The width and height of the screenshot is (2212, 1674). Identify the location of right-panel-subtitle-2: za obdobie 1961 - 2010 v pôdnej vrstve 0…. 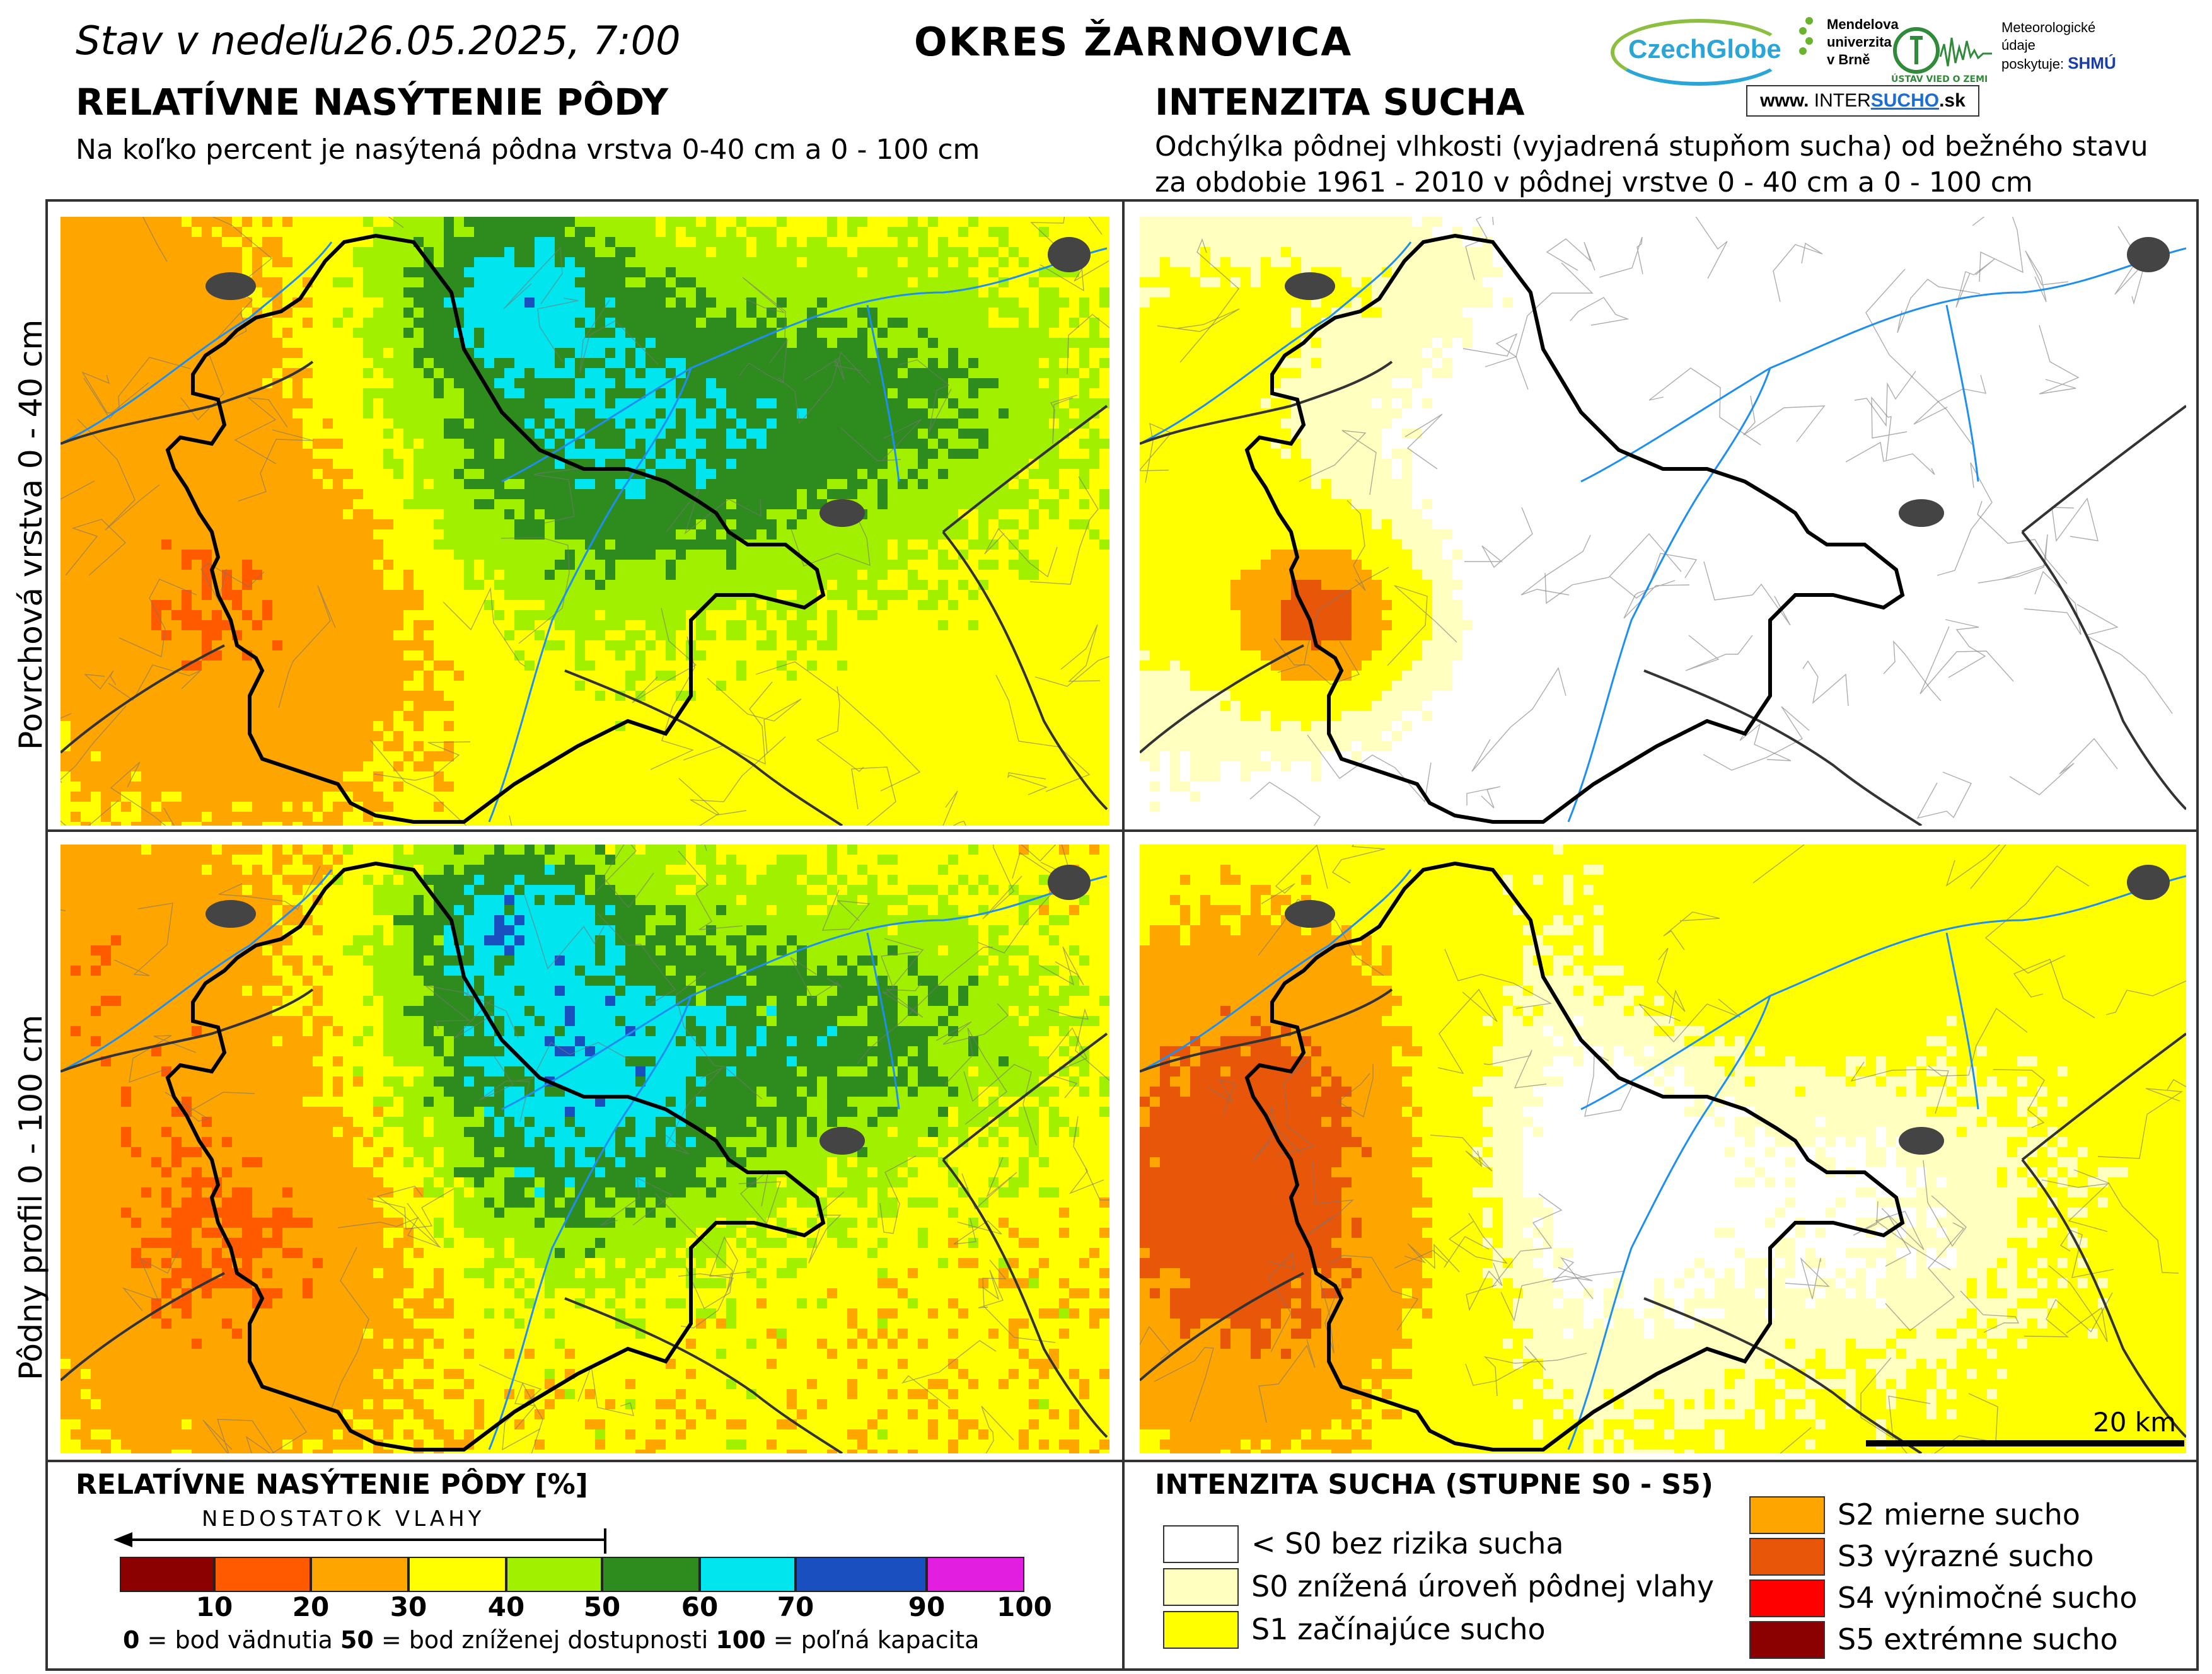
(1594, 182).